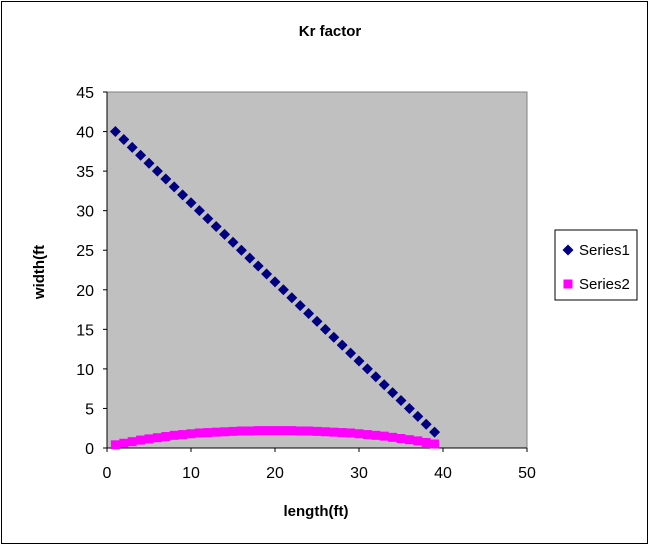 The image size is (651, 546). I want to click on y-tick-label: 0, so click(89, 449).